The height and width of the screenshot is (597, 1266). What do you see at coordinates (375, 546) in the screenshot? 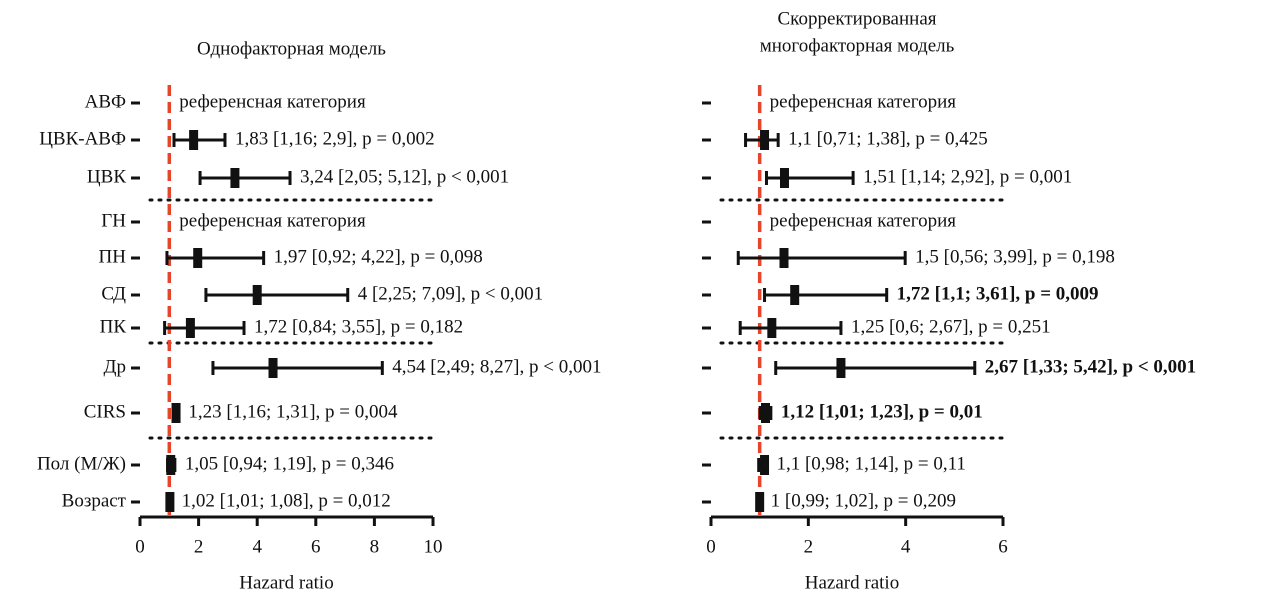
I see `x-tick-label: 8` at bounding box center [375, 546].